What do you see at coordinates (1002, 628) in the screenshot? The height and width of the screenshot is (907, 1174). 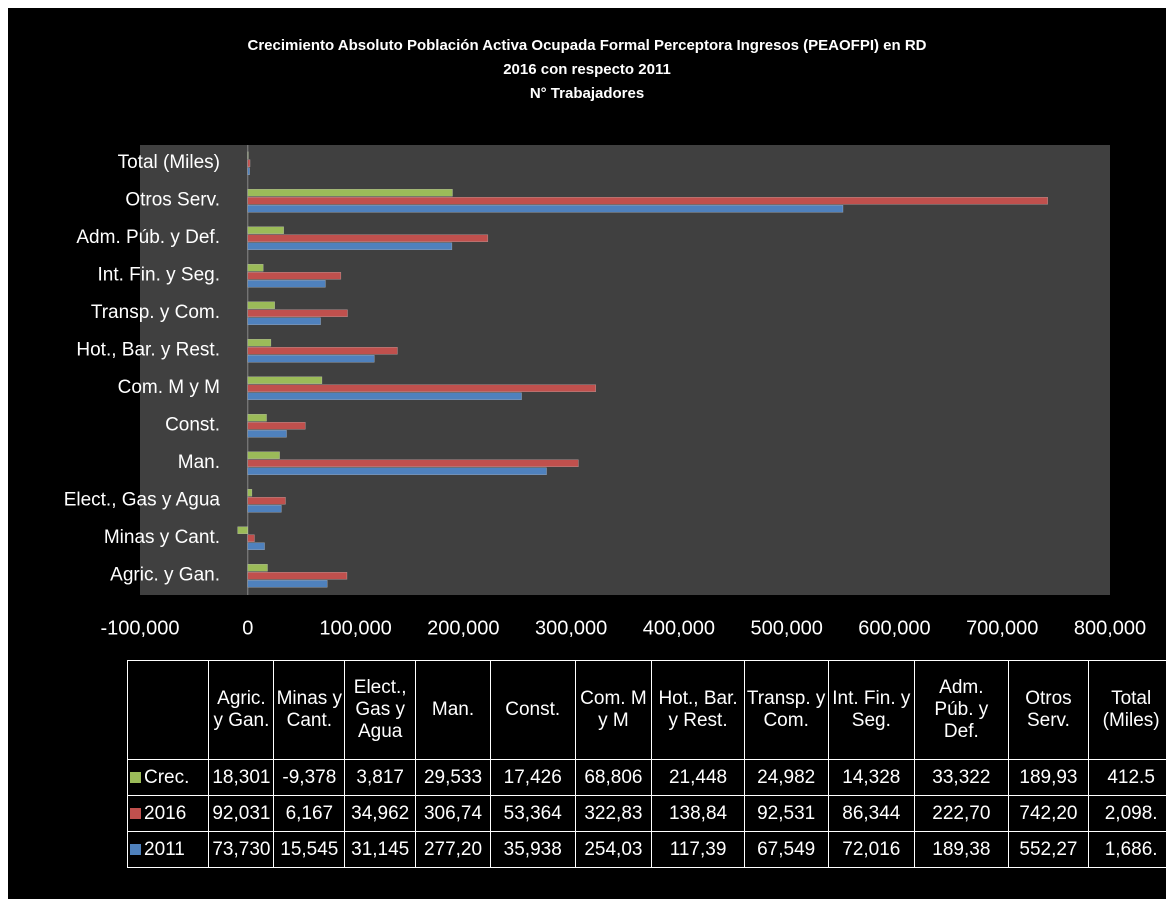 I see `x-tick-label: 700,000` at bounding box center [1002, 628].